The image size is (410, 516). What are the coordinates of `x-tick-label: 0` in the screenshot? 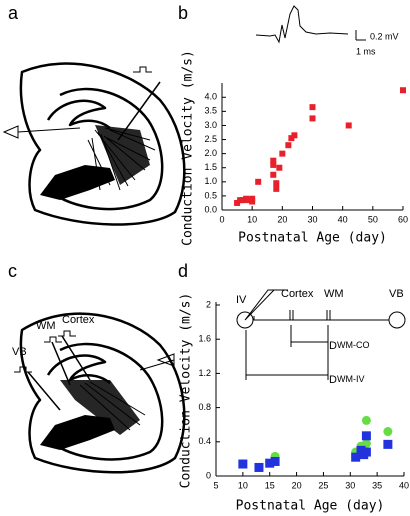 It's located at (221, 219).